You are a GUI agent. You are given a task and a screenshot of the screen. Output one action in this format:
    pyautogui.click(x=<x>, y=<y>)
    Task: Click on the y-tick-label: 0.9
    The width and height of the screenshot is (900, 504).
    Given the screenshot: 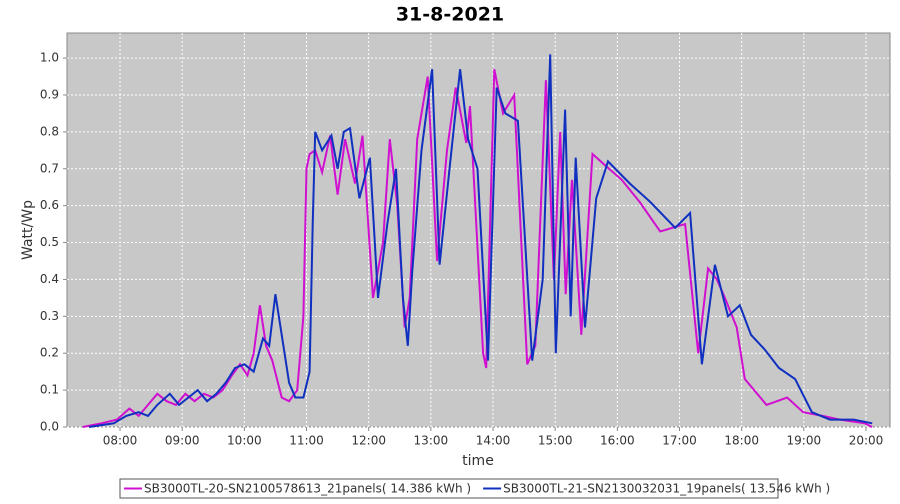 What is the action you would take?
    pyautogui.click(x=49, y=94)
    